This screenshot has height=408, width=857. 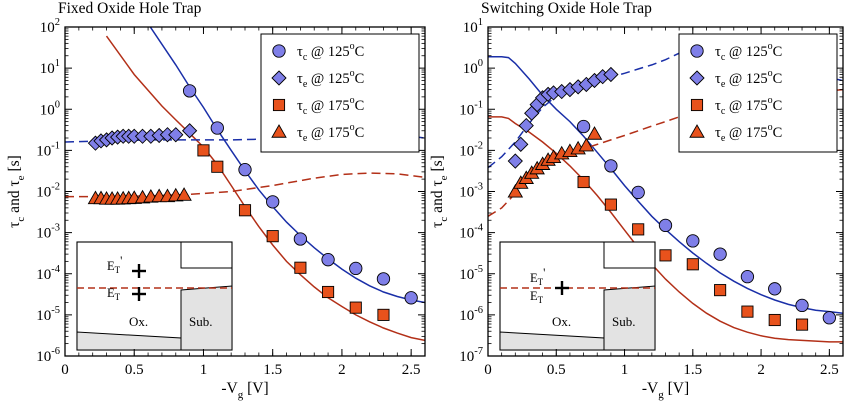 What do you see at coordinates (566, 8) in the screenshot?
I see `chart-title: Switching Oxide Hole Trap` at bounding box center [566, 8].